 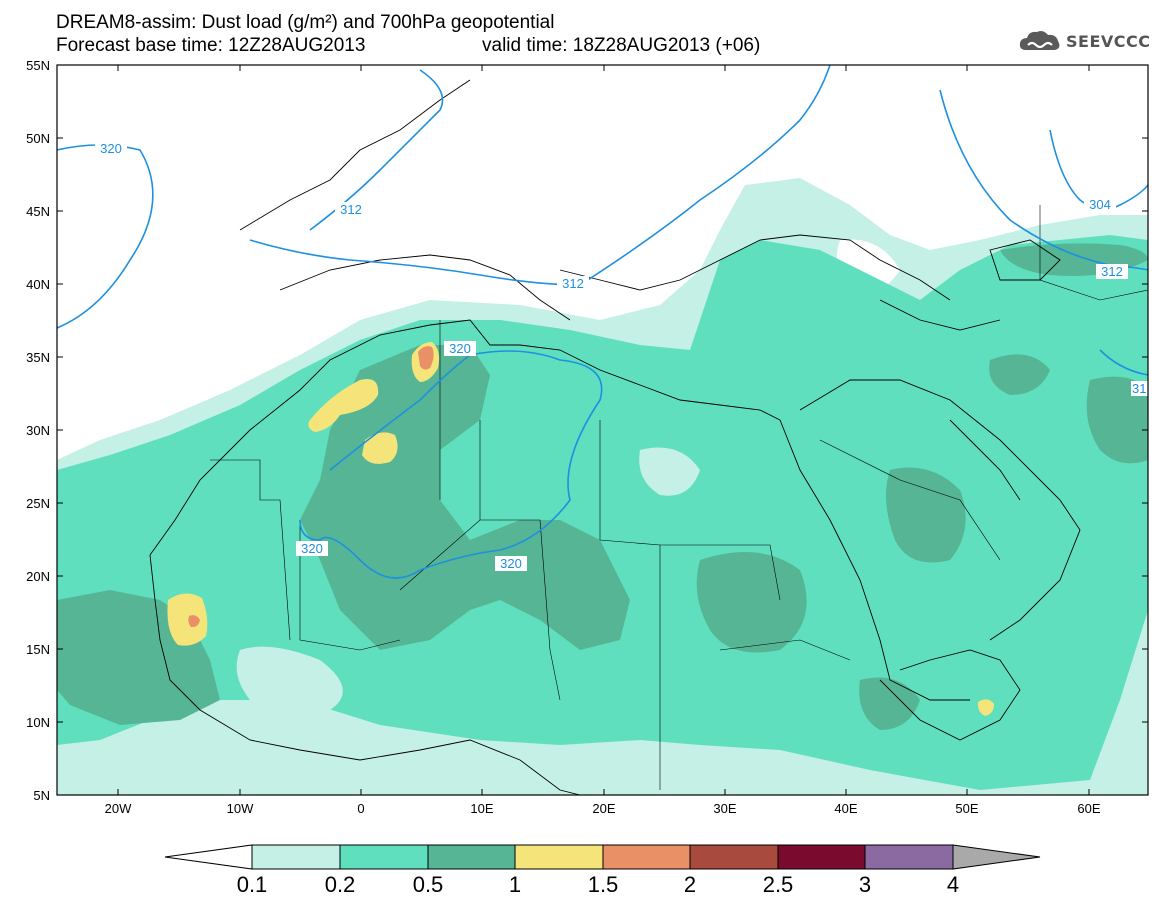 I want to click on x-tick-label: 10E, so click(x=481, y=808).